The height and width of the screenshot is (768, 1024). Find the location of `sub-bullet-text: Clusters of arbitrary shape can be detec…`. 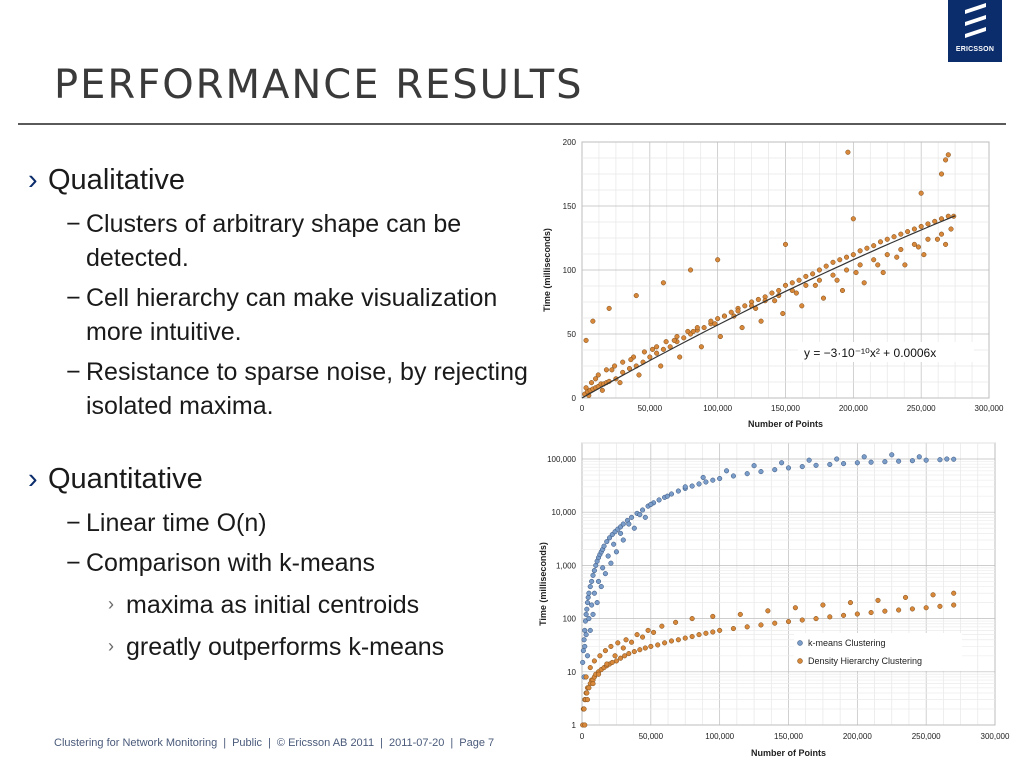

sub-bullet-text: Clusters of arbitrary shape can be detec… is located at coordinates (274, 241).